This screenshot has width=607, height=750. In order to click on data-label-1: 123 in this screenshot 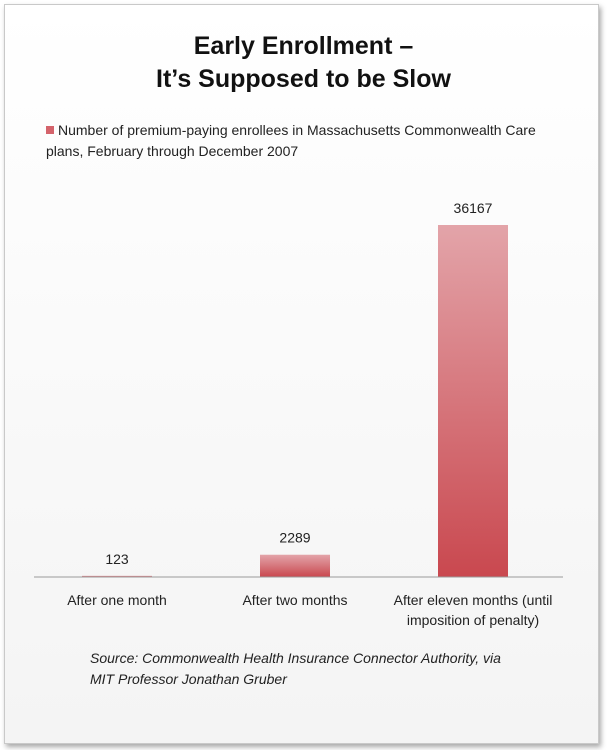, I will do `click(117, 559)`.